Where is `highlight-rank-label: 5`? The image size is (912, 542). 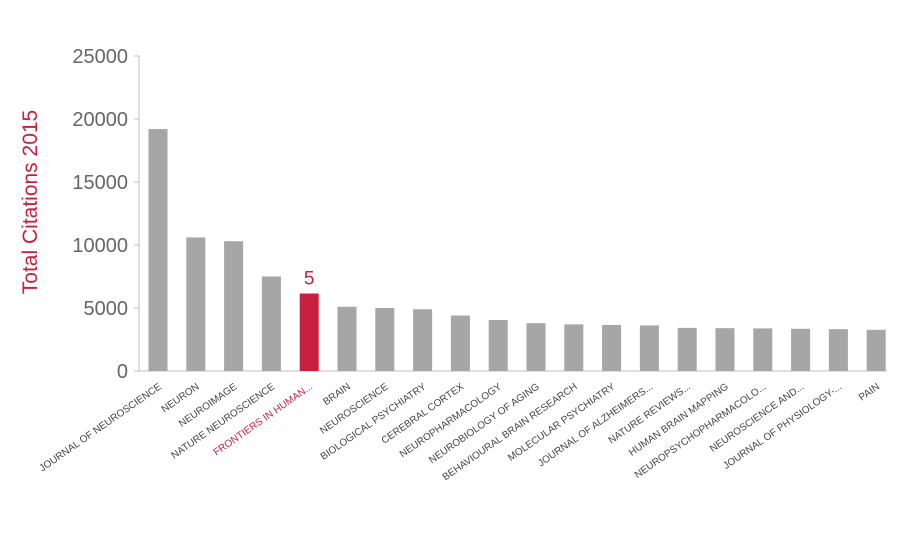 highlight-rank-label: 5 is located at coordinates (309, 279).